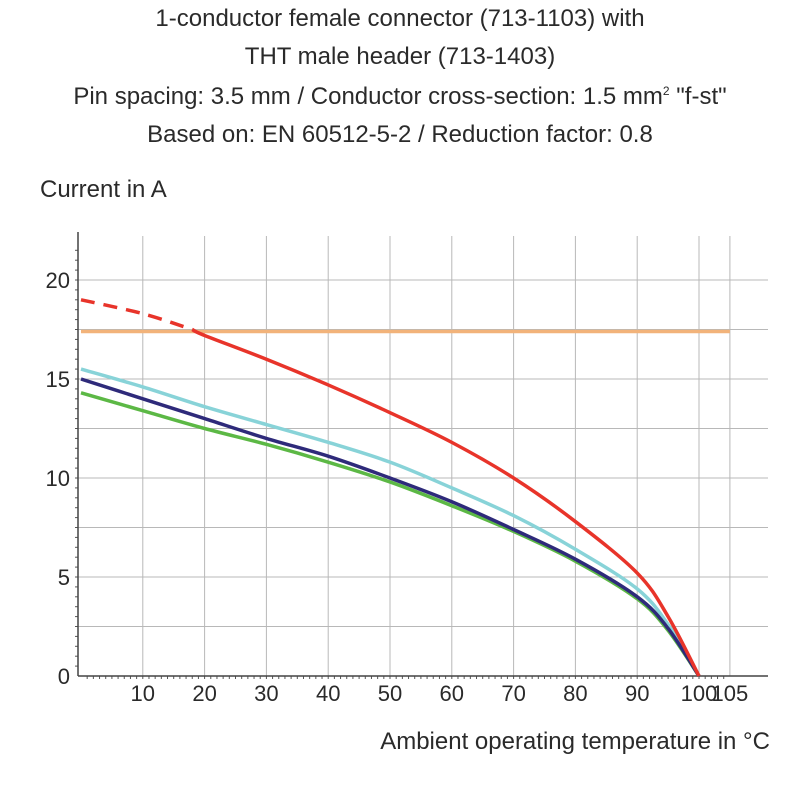  Describe the element at coordinates (730, 693) in the screenshot. I see `x-tick-label: 105` at that location.